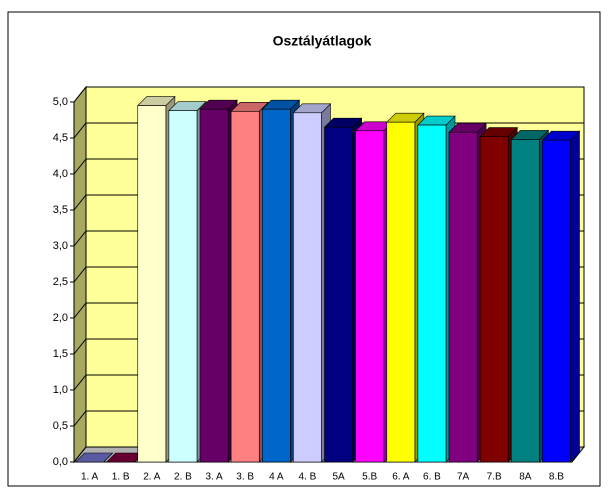 This screenshot has height=498, width=609. Describe the element at coordinates (60, 282) in the screenshot. I see `y-tick-label: 2,5` at that location.